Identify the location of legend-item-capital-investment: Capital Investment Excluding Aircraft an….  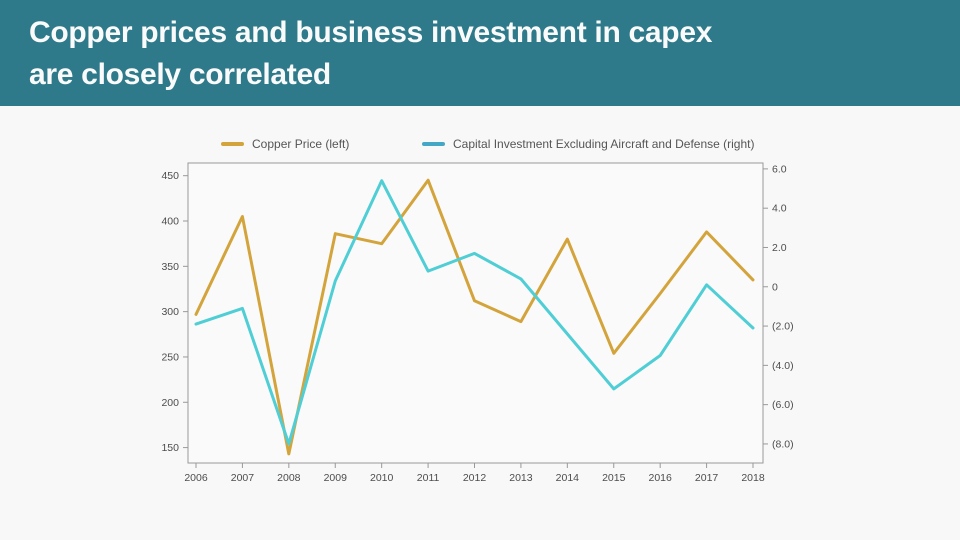
(588, 144).